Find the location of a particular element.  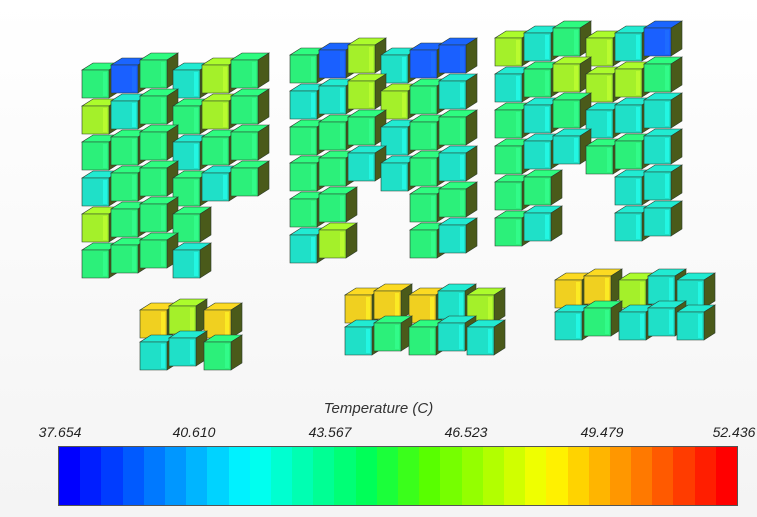

tick-label: 40.610 is located at coordinates (194, 432).